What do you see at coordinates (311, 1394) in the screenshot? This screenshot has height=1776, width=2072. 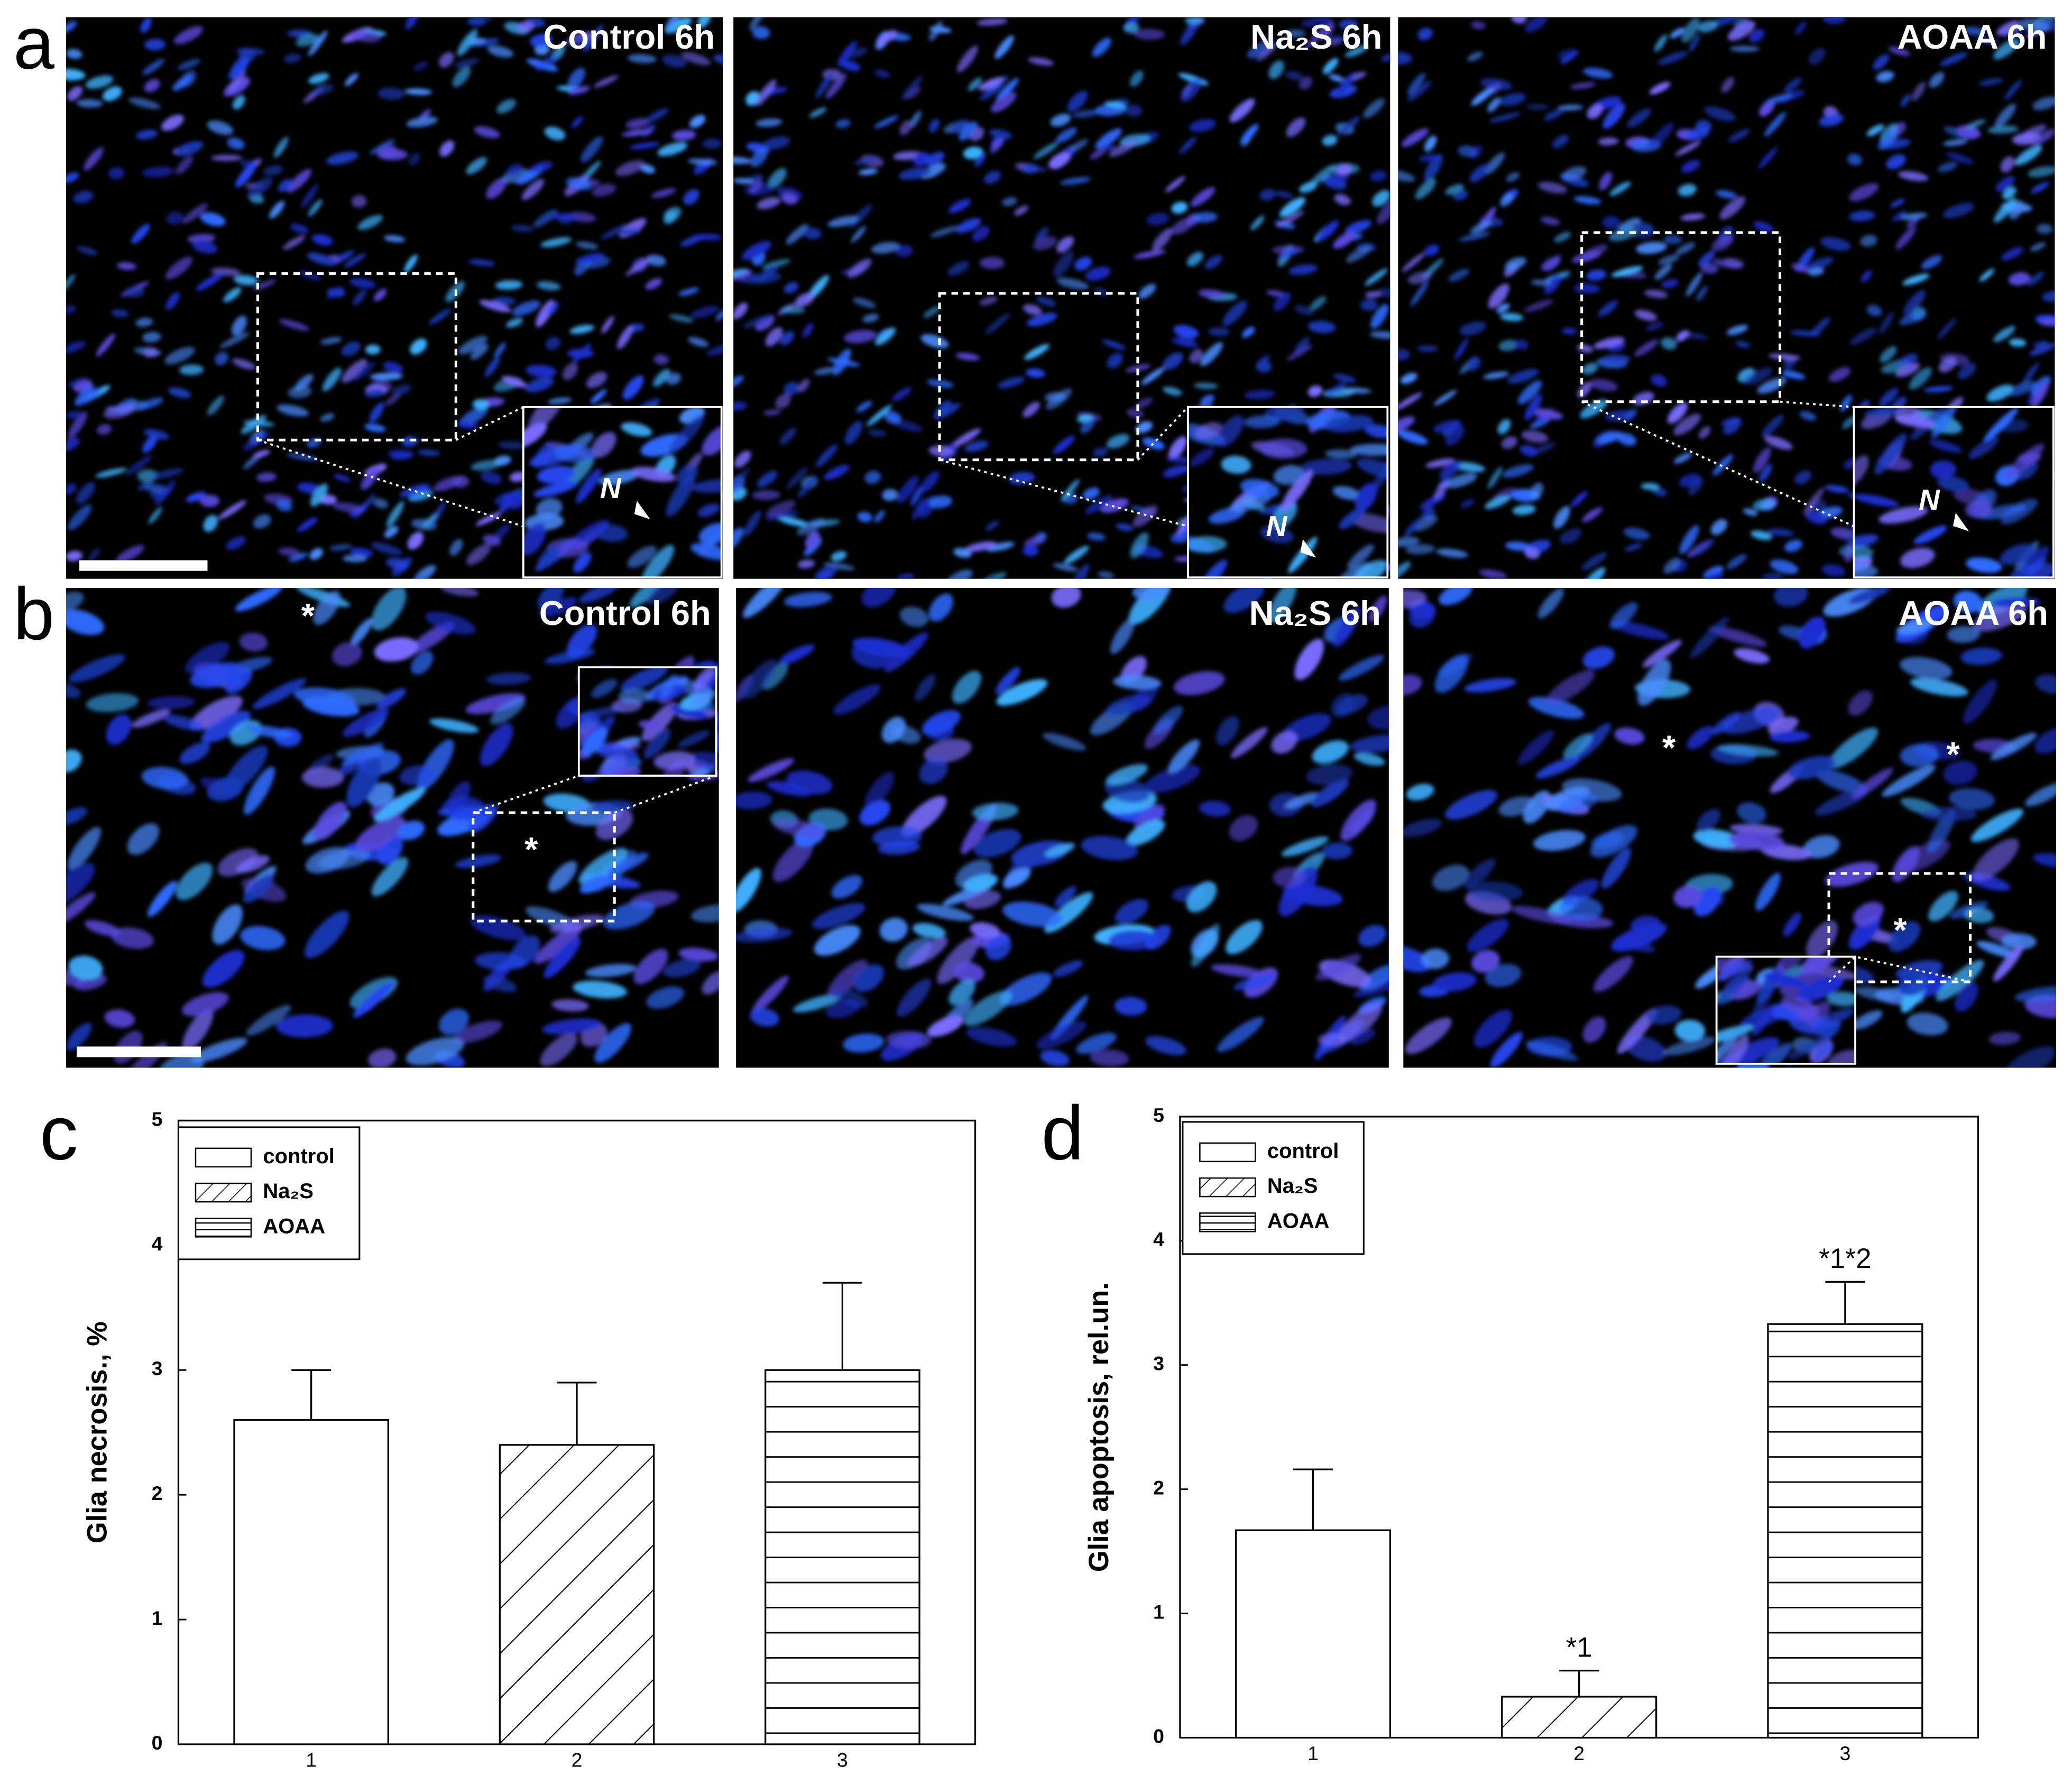 I see `error-bar` at bounding box center [311, 1394].